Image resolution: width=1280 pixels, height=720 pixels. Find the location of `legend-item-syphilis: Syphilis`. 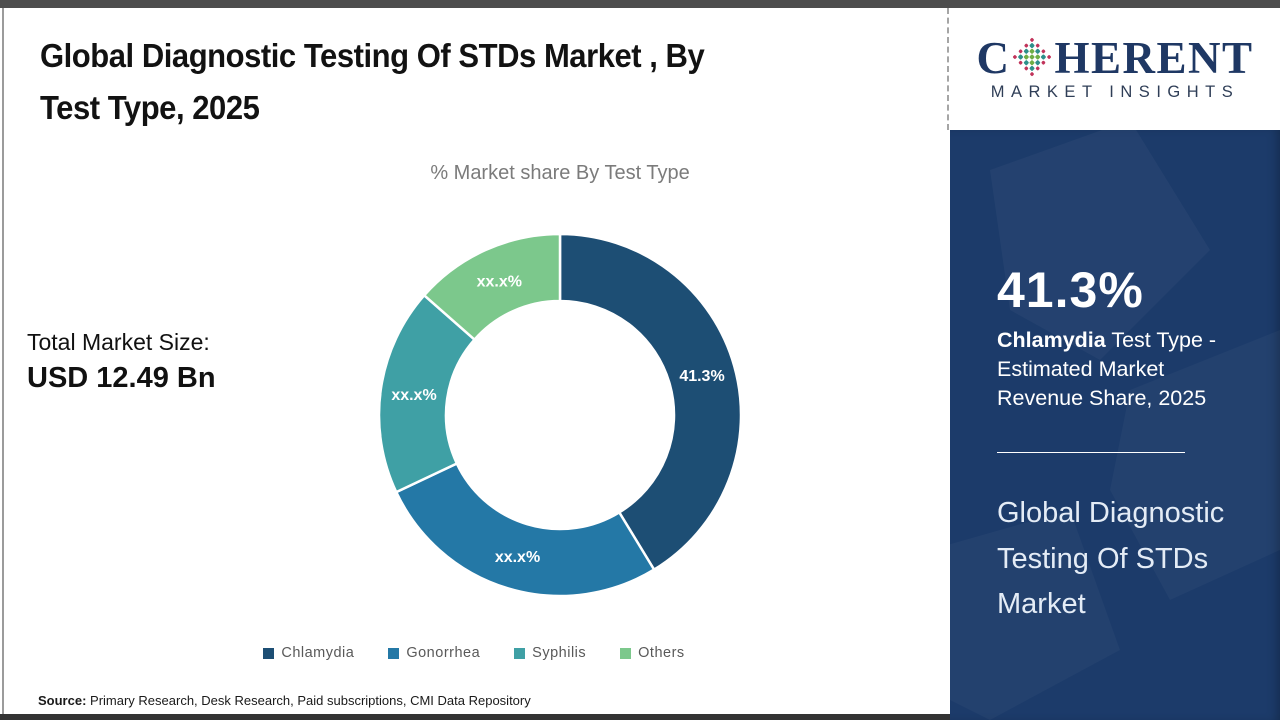

legend-item-syphilis: Syphilis is located at coordinates (550, 653).